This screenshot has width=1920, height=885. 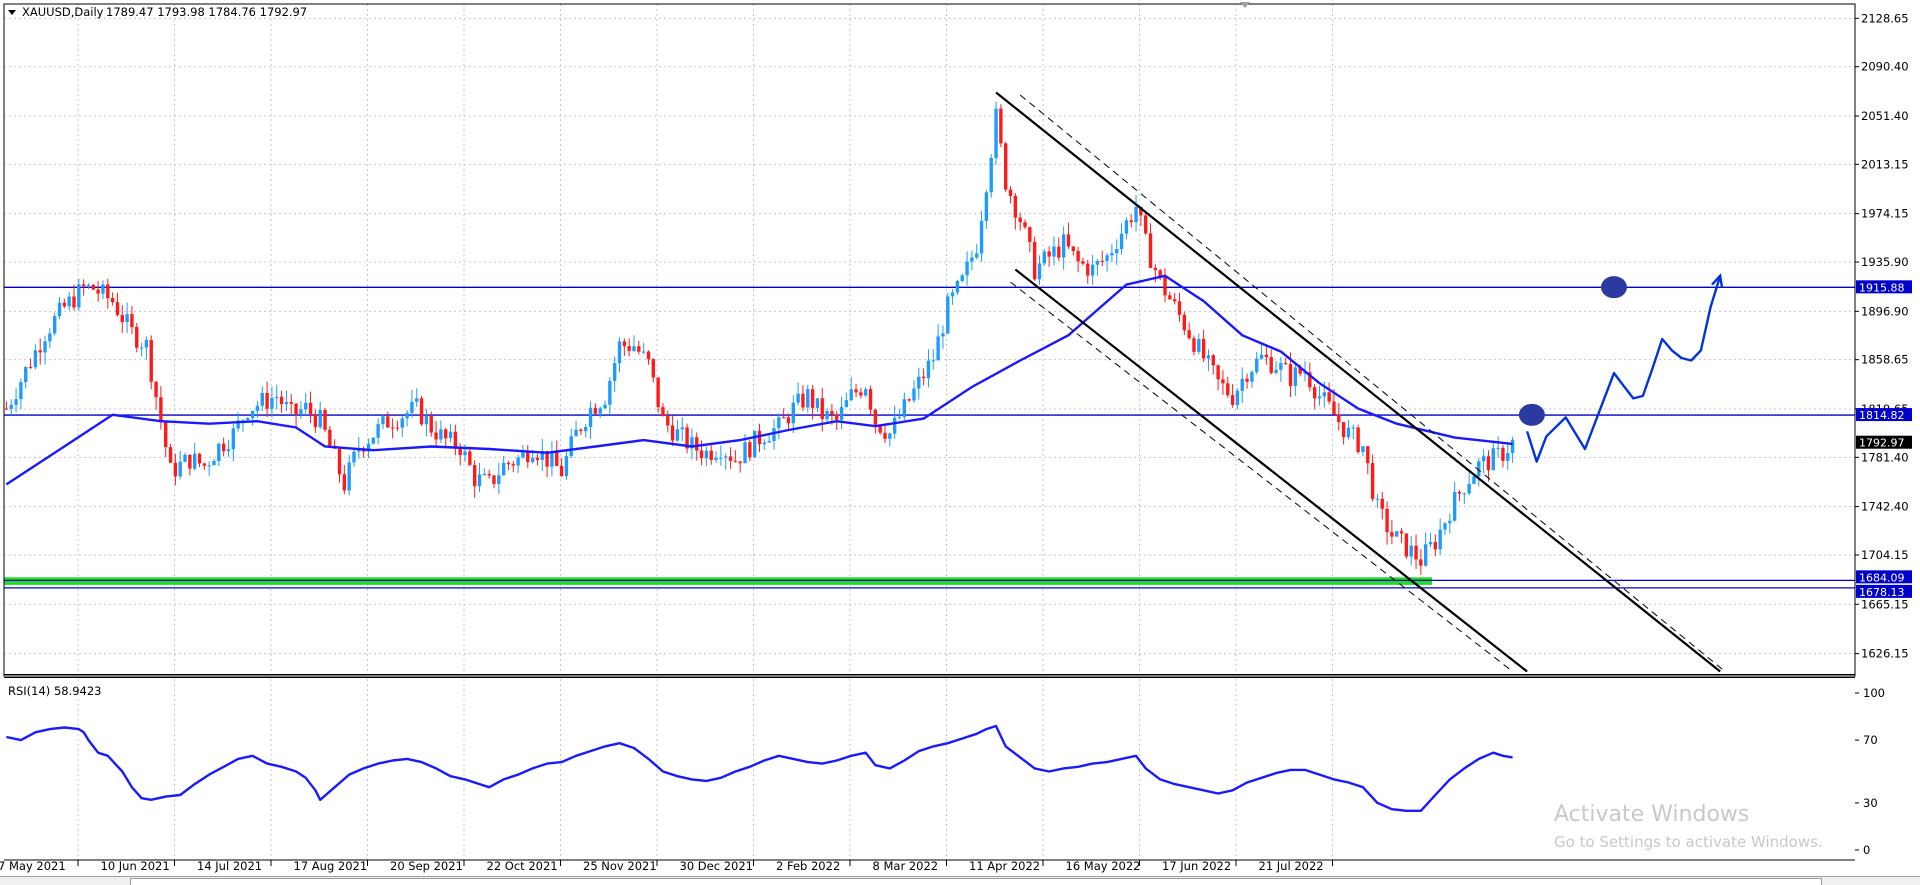 What do you see at coordinates (906, 866) in the screenshot?
I see `time-label: 8 Mar 2022` at bounding box center [906, 866].